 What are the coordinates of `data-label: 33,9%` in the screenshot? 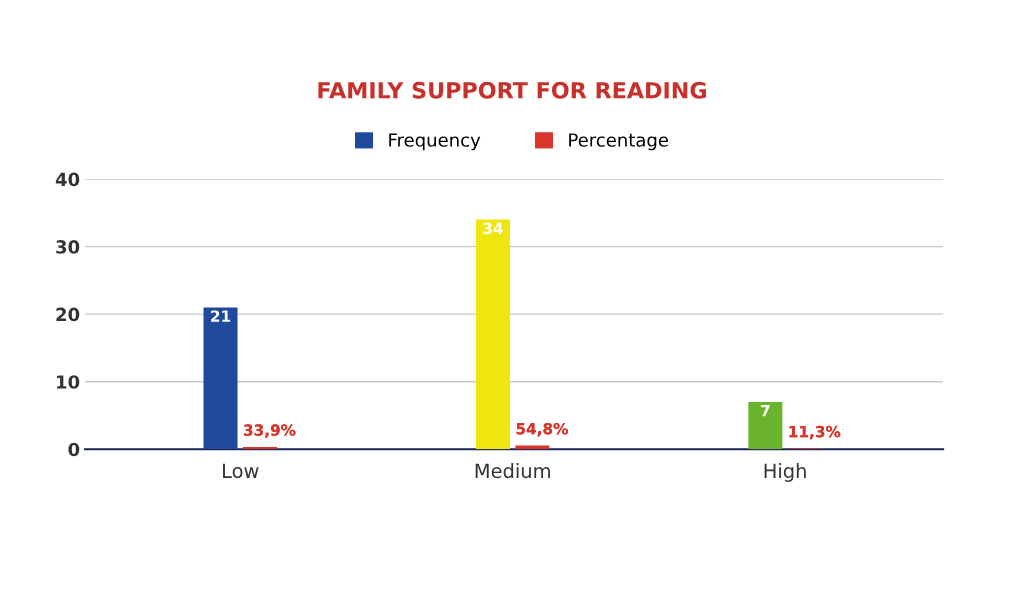 It's located at (270, 431).